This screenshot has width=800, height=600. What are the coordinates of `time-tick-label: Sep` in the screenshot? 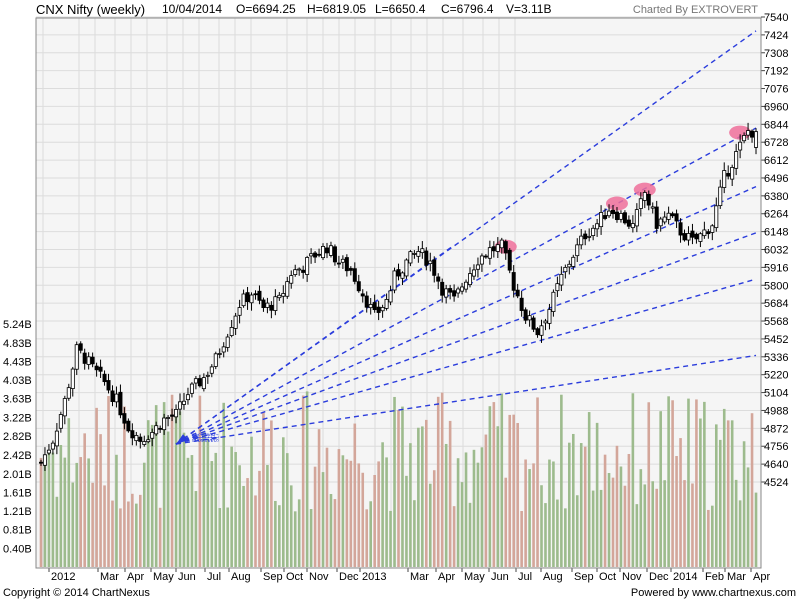 It's located at (273, 577).